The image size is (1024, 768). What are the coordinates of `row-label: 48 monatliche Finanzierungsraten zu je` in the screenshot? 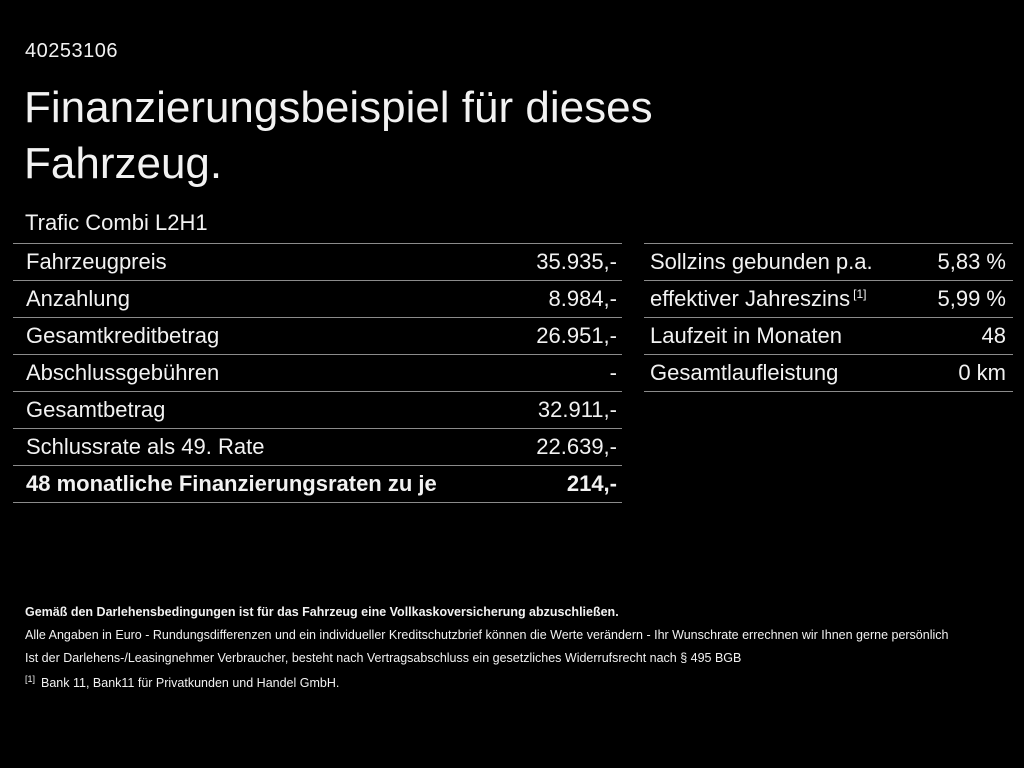 It's located at (231, 483).